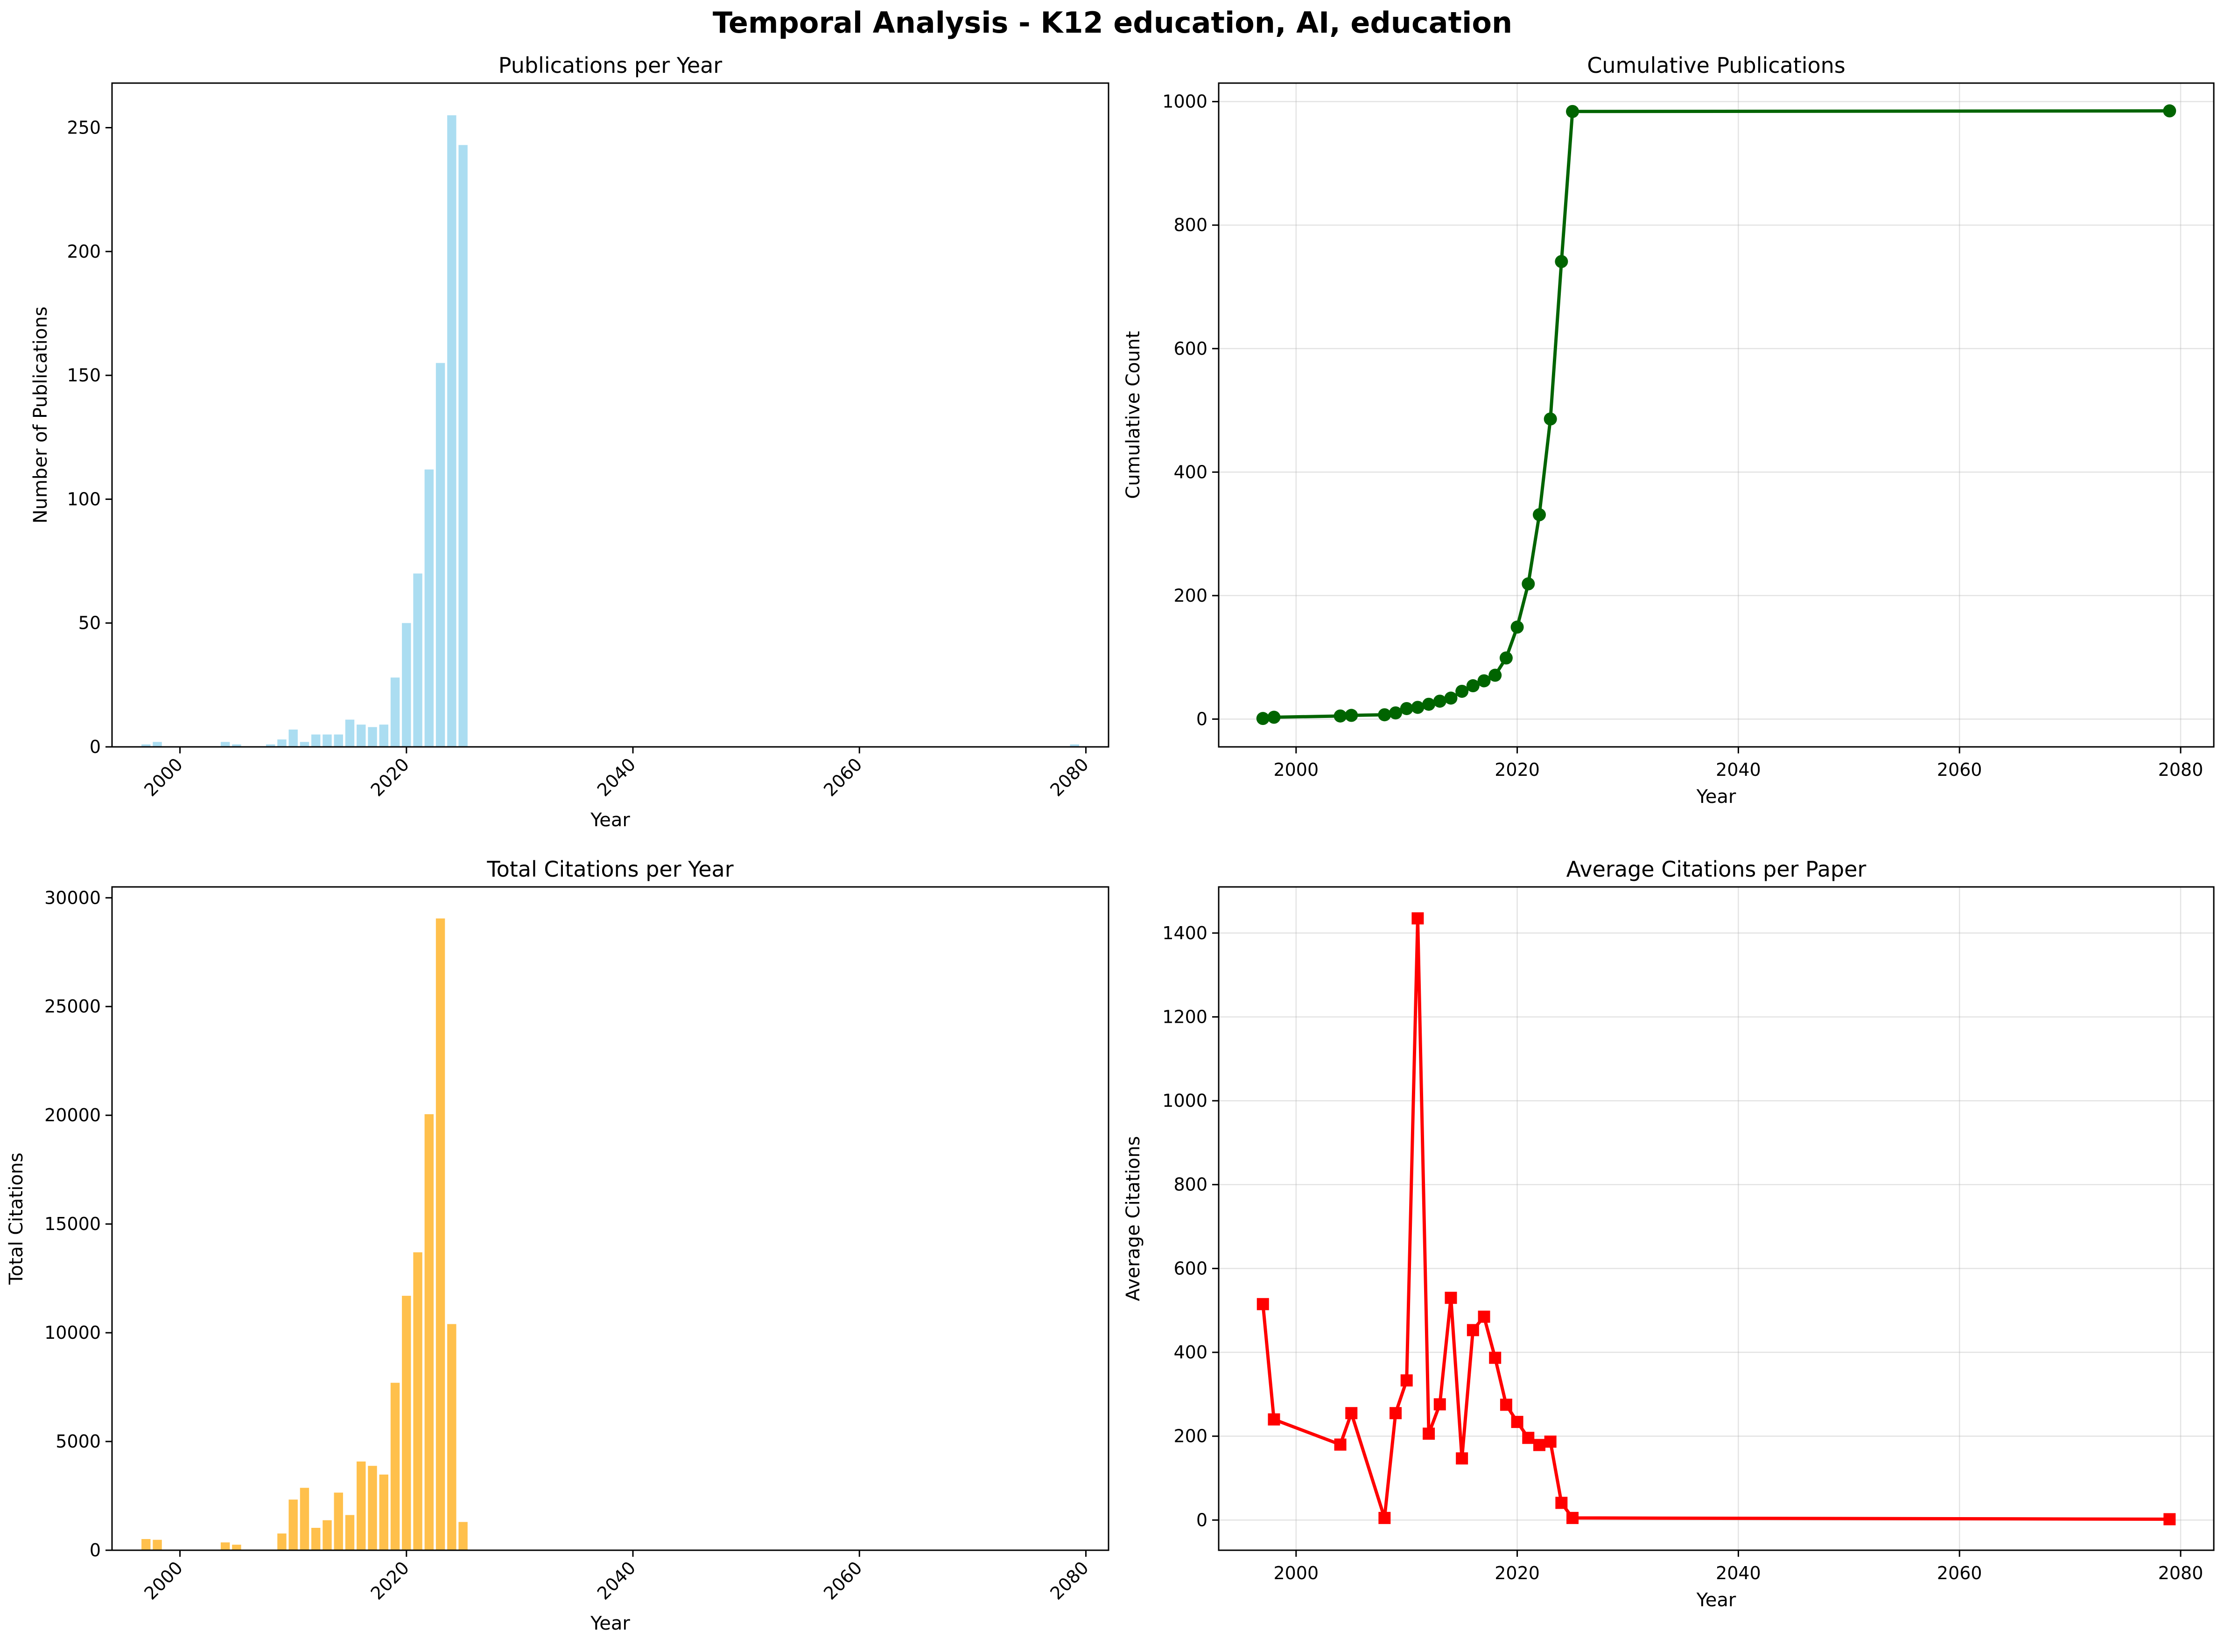 This screenshot has height=1652, width=2225. What do you see at coordinates (72, 897) in the screenshot?
I see `y-tick-label: 30000` at bounding box center [72, 897].